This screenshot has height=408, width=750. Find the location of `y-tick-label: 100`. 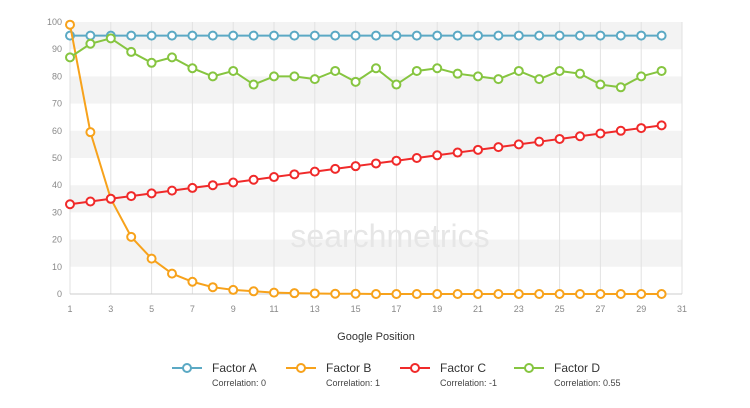

y-tick-label: 100 is located at coordinates (54, 22).